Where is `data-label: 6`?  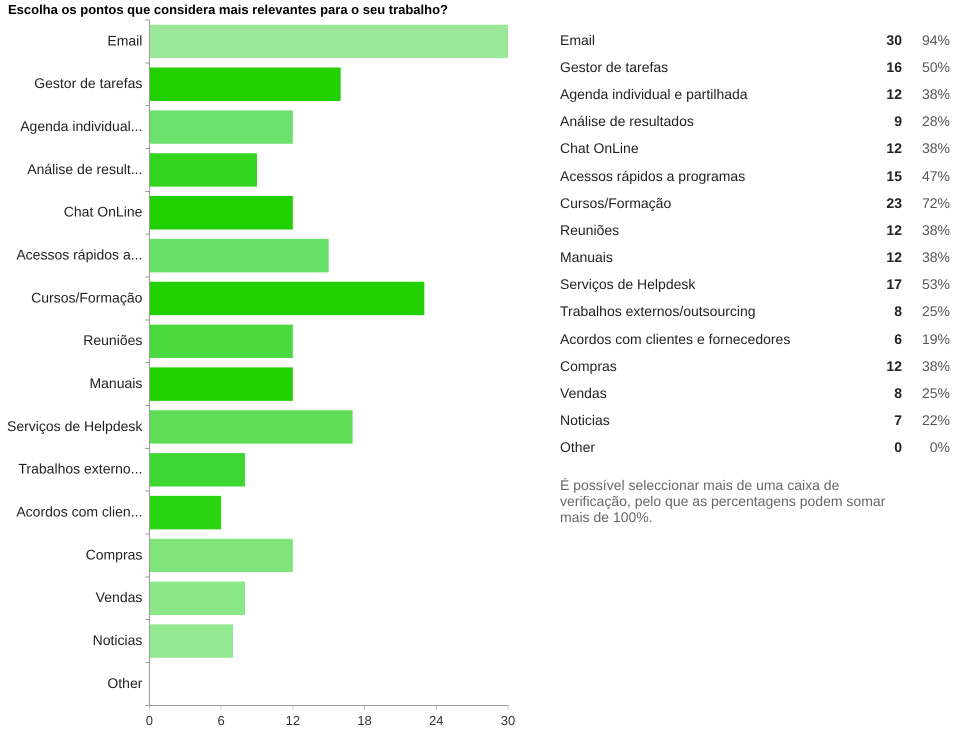 data-label: 6 is located at coordinates (897, 339).